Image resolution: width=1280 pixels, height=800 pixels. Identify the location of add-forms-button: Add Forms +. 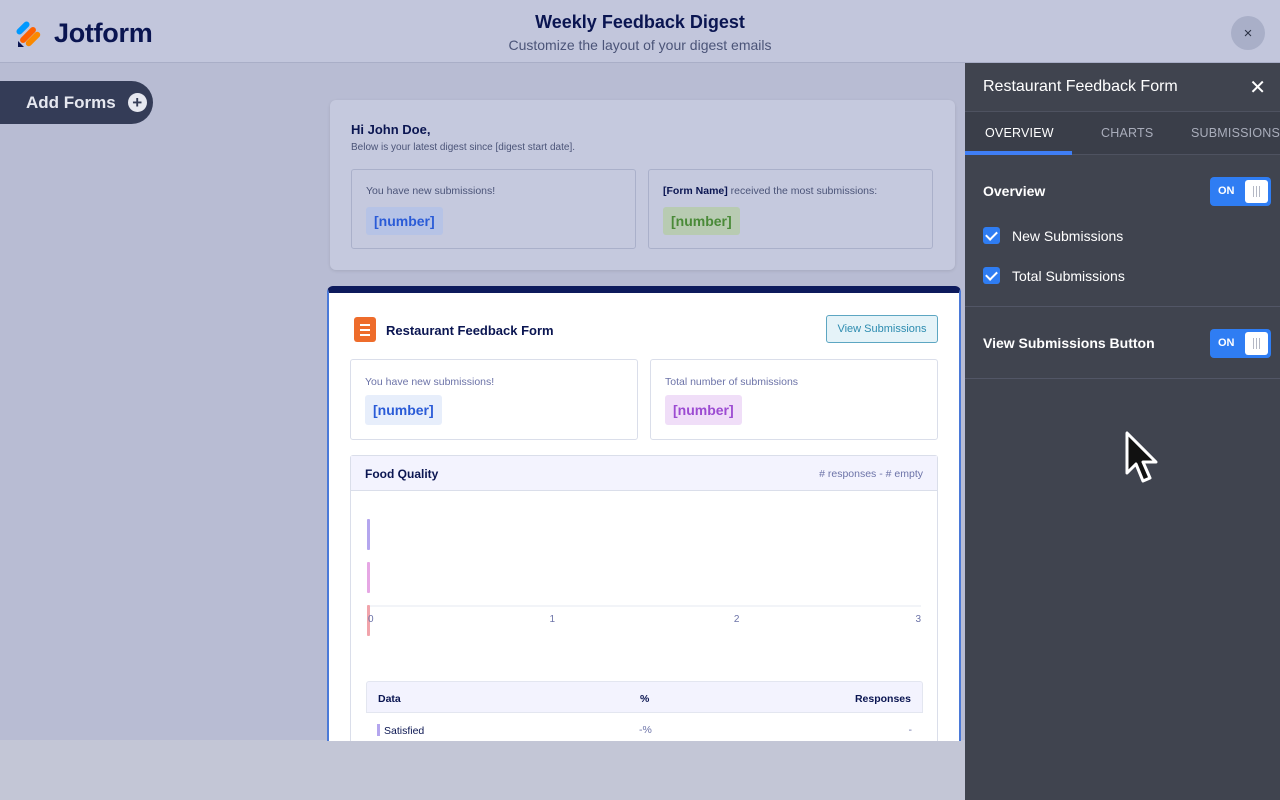
(76, 102).